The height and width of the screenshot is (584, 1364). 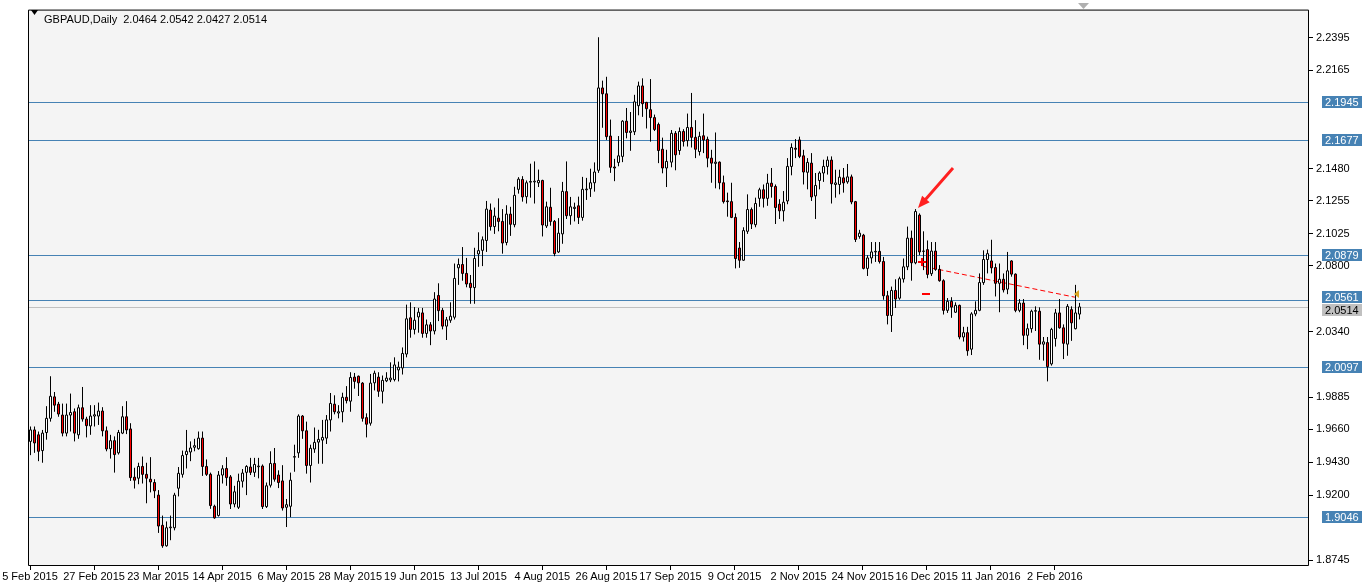 What do you see at coordinates (990, 575) in the screenshot?
I see `x-tick-label: 11 Jan 2016` at bounding box center [990, 575].